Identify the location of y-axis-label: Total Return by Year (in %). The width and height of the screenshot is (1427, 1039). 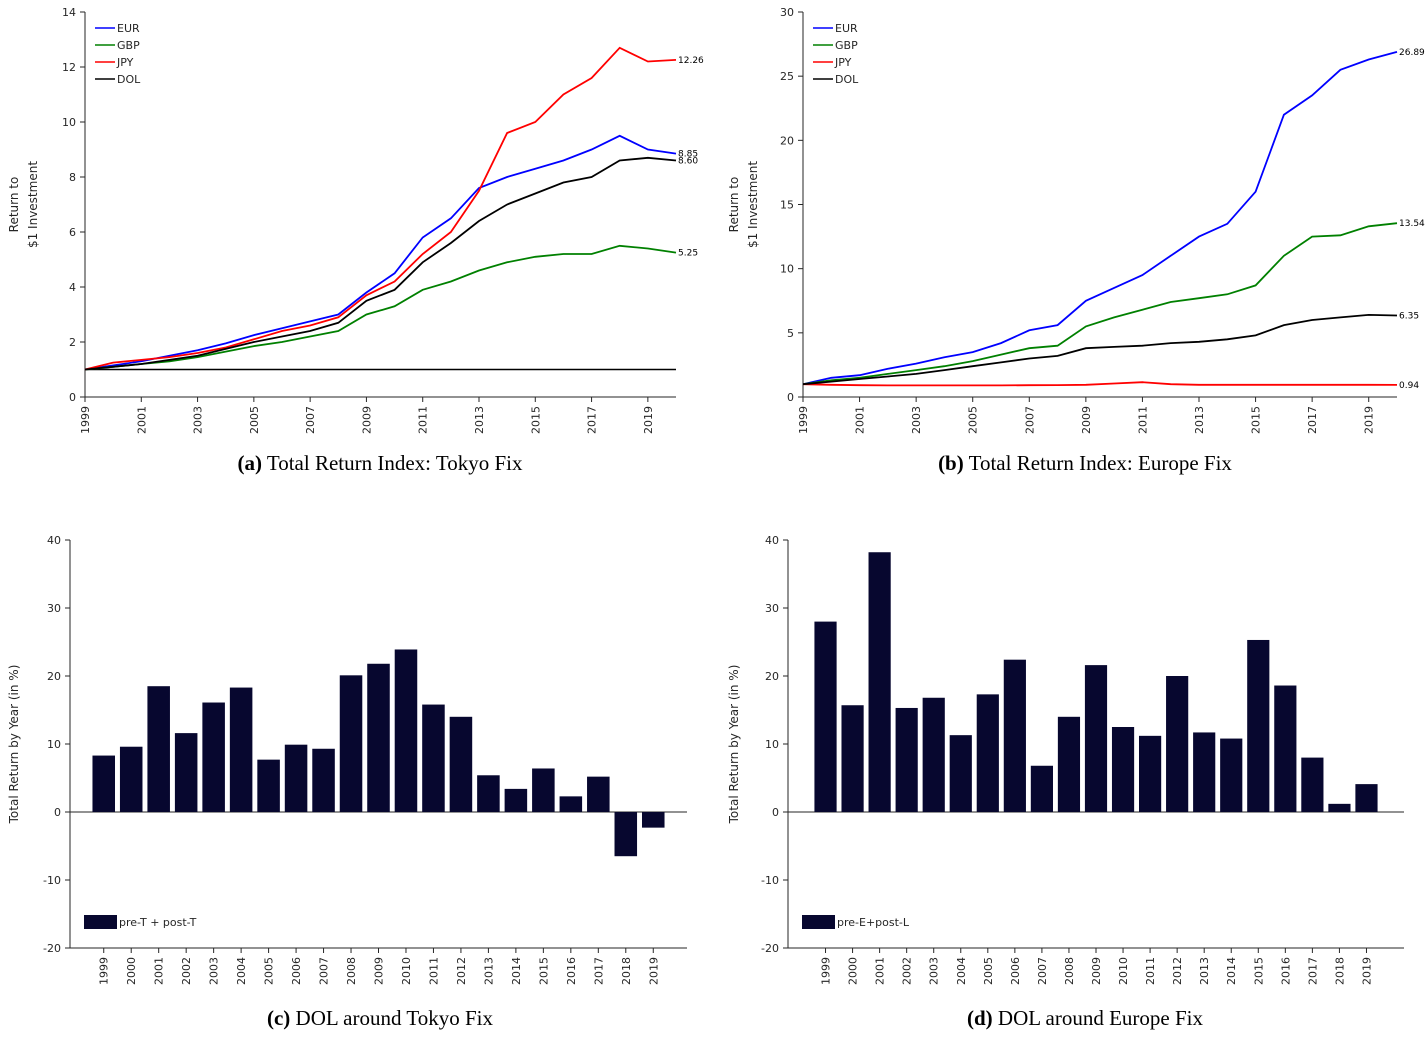
(734, 745).